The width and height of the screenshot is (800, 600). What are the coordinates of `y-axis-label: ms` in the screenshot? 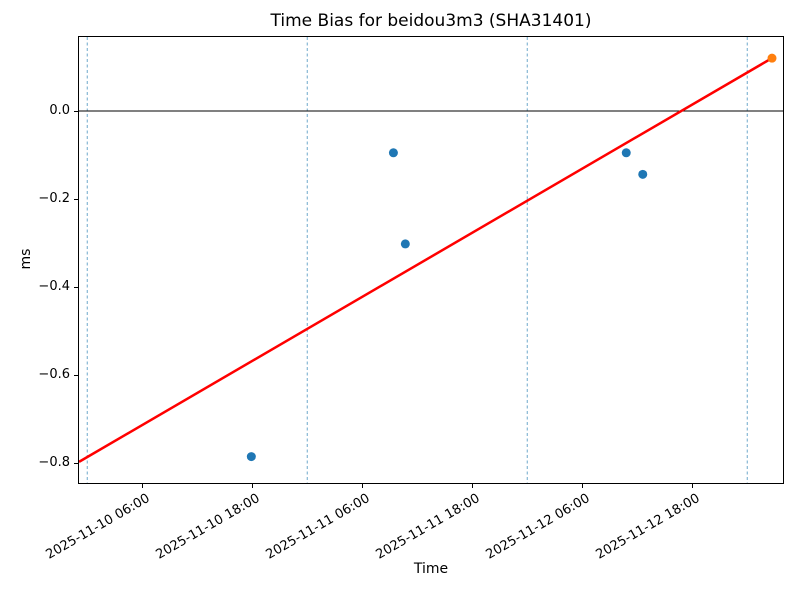 It's located at (26, 259).